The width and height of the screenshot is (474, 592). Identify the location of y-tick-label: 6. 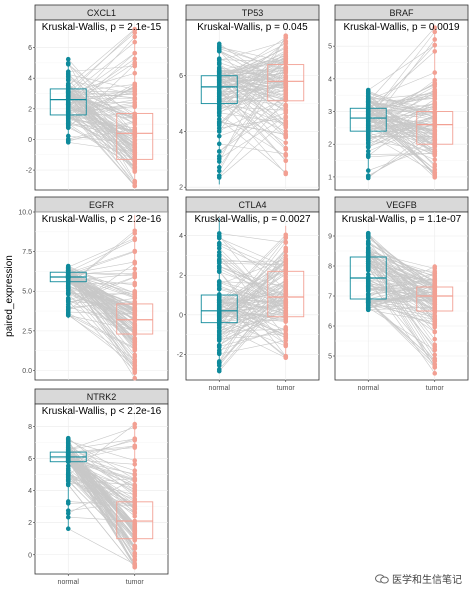
(330, 327).